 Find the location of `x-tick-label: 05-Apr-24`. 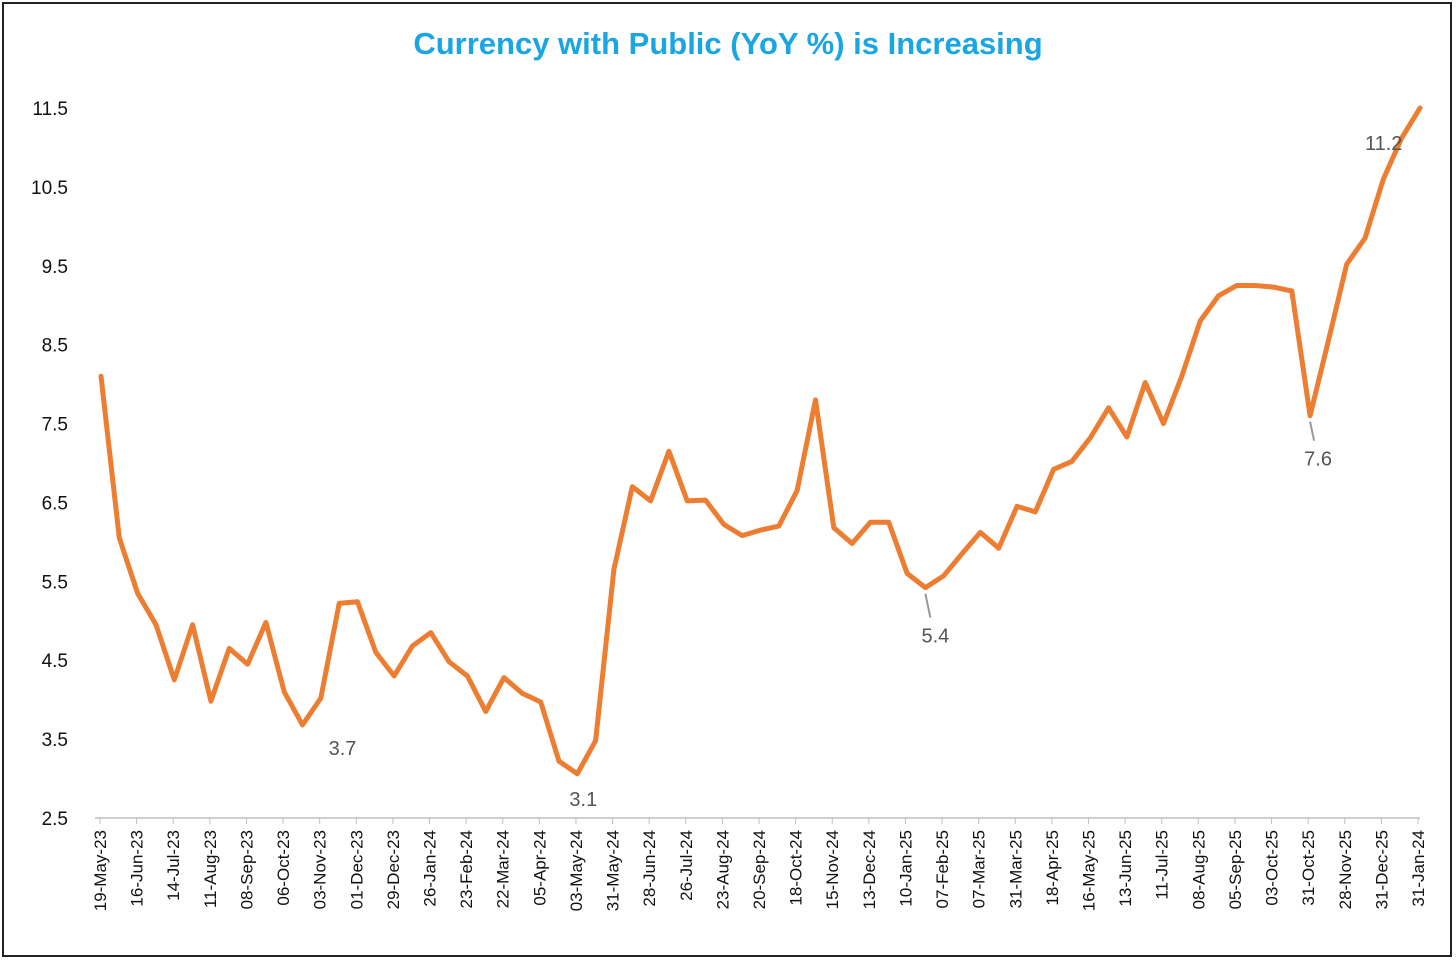

x-tick-label: 05-Apr-24 is located at coordinates (539, 868).